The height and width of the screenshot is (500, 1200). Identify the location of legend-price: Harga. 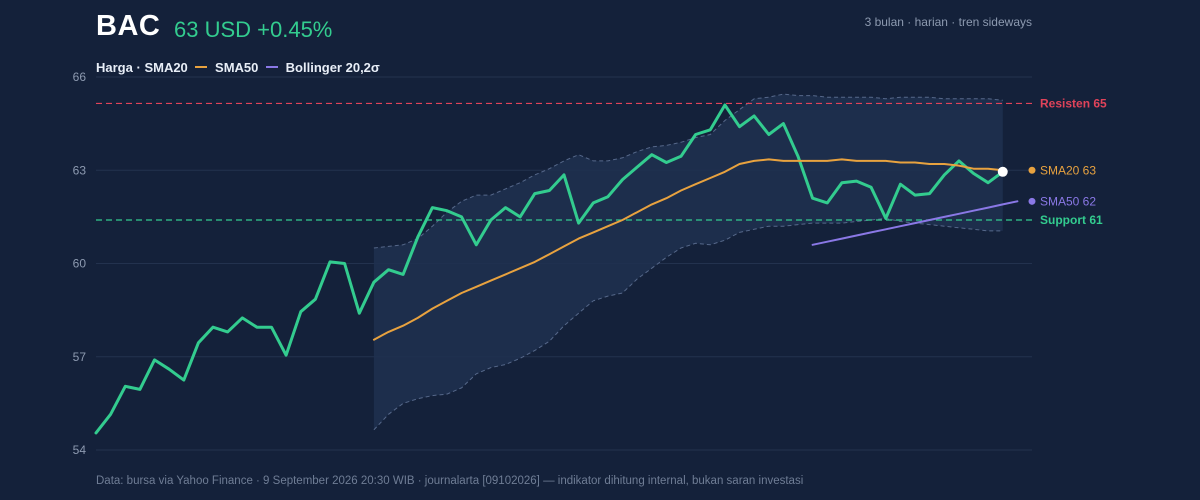
(114, 67).